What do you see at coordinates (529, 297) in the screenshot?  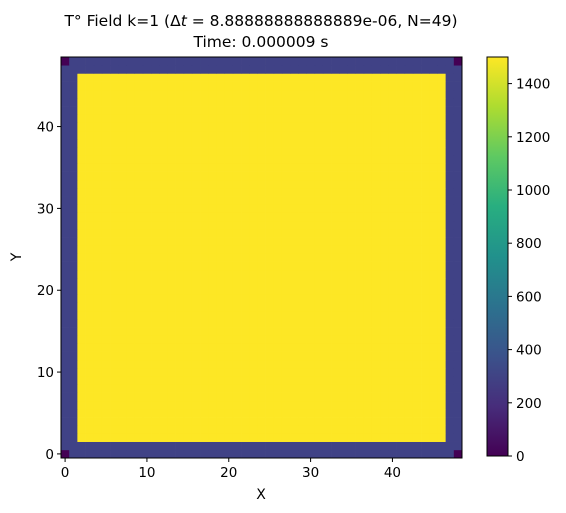 I see `colorbar-tick-label: 600` at bounding box center [529, 297].